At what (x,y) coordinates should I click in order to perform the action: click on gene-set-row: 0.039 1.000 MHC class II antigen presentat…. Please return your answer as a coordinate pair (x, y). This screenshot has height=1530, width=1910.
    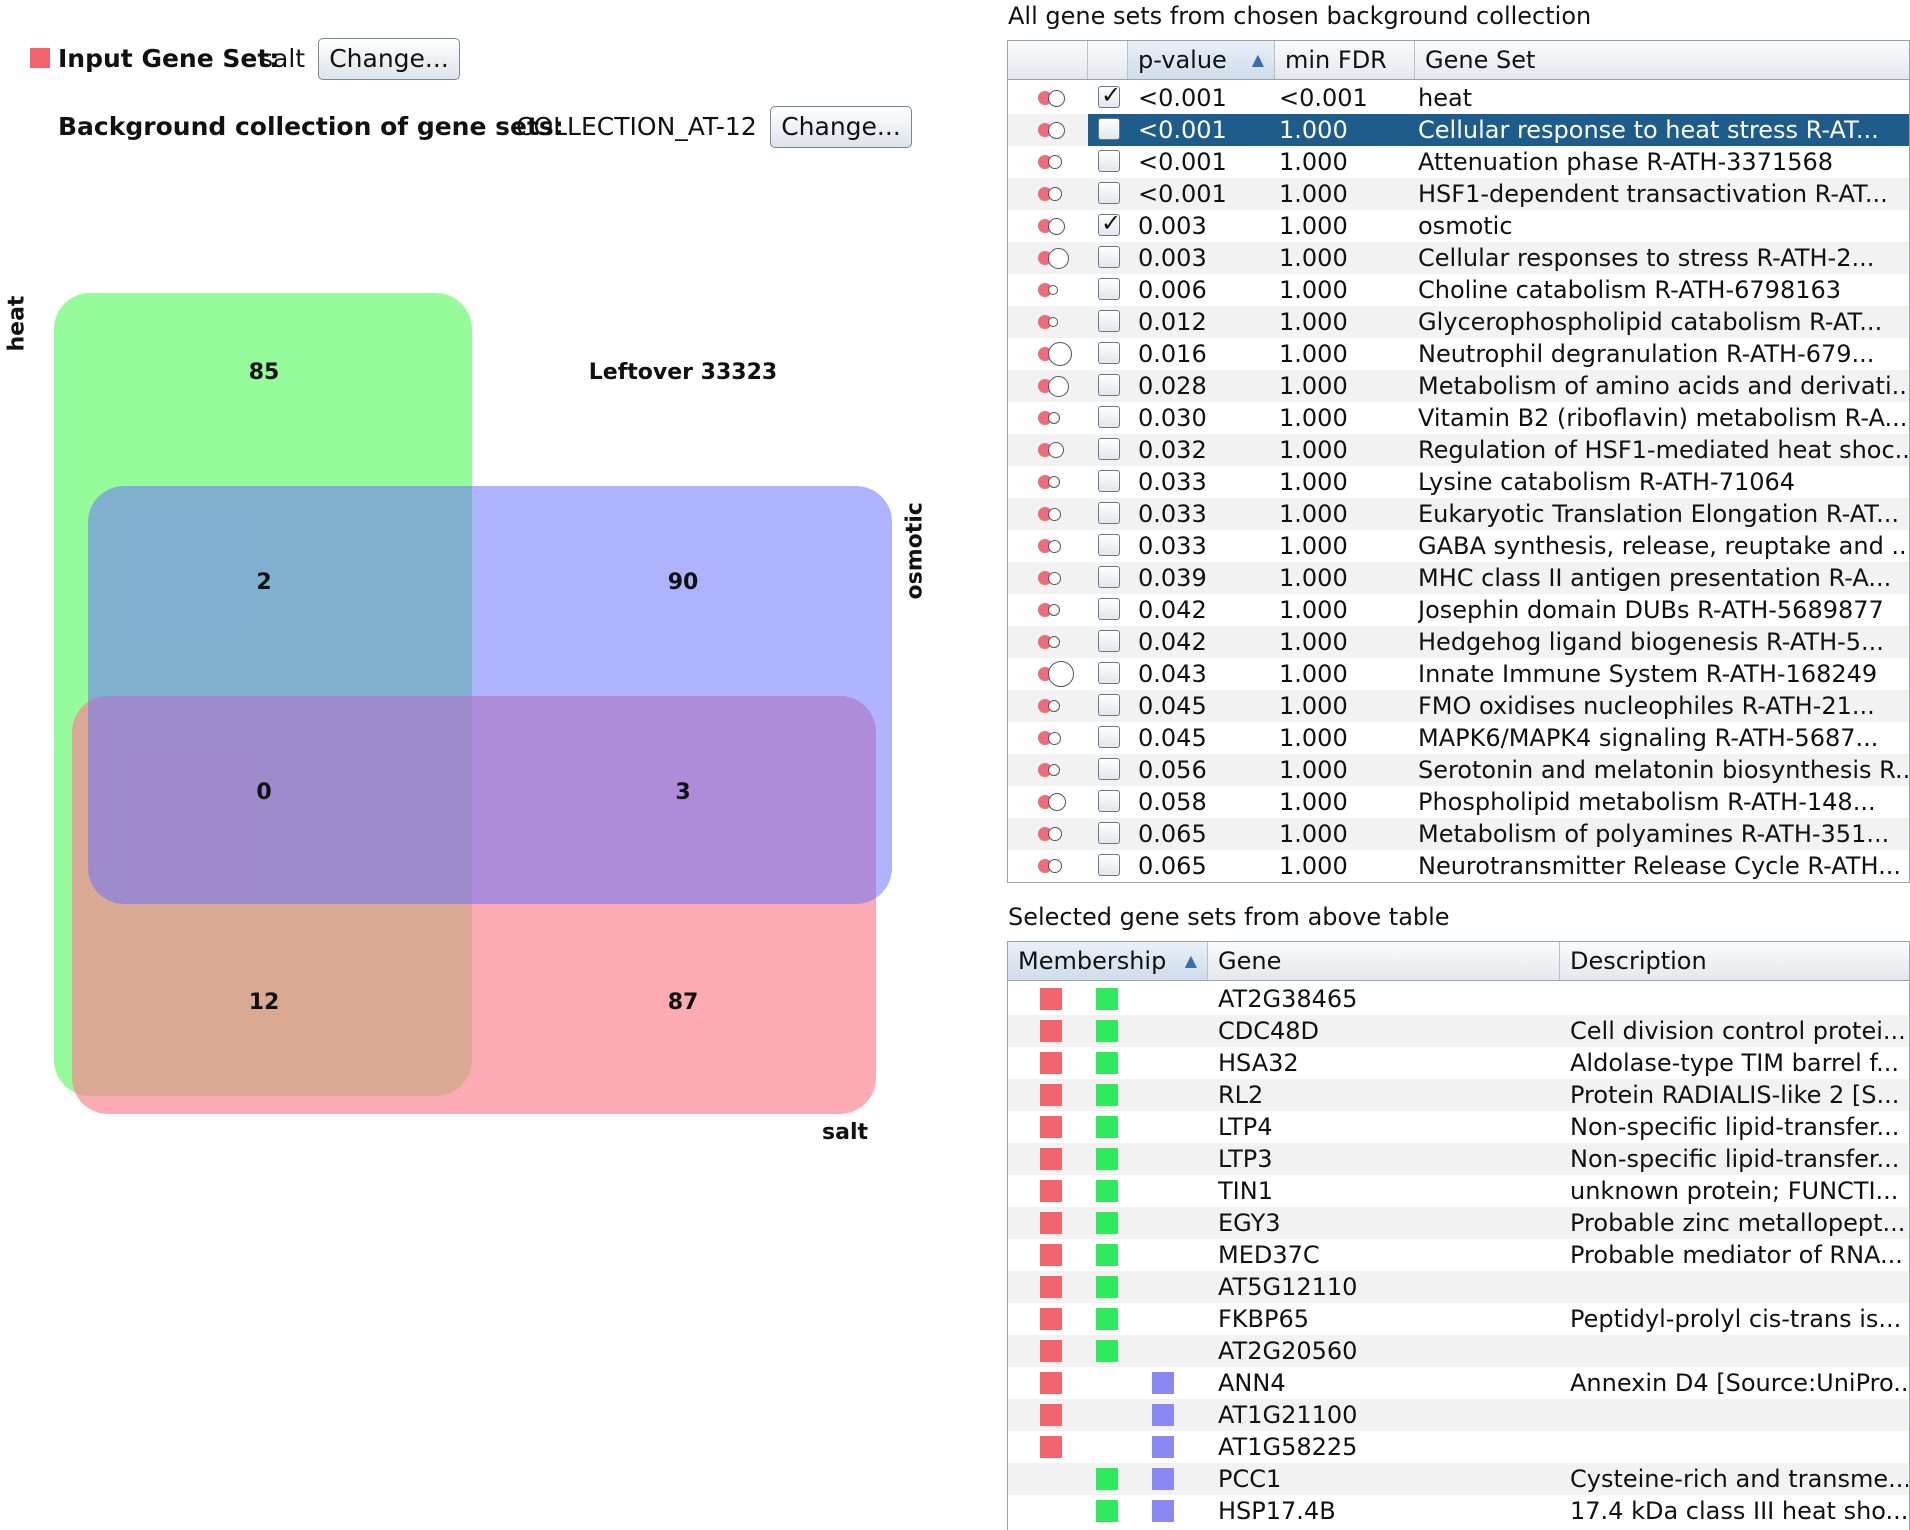
    Looking at the image, I should click on (1458, 578).